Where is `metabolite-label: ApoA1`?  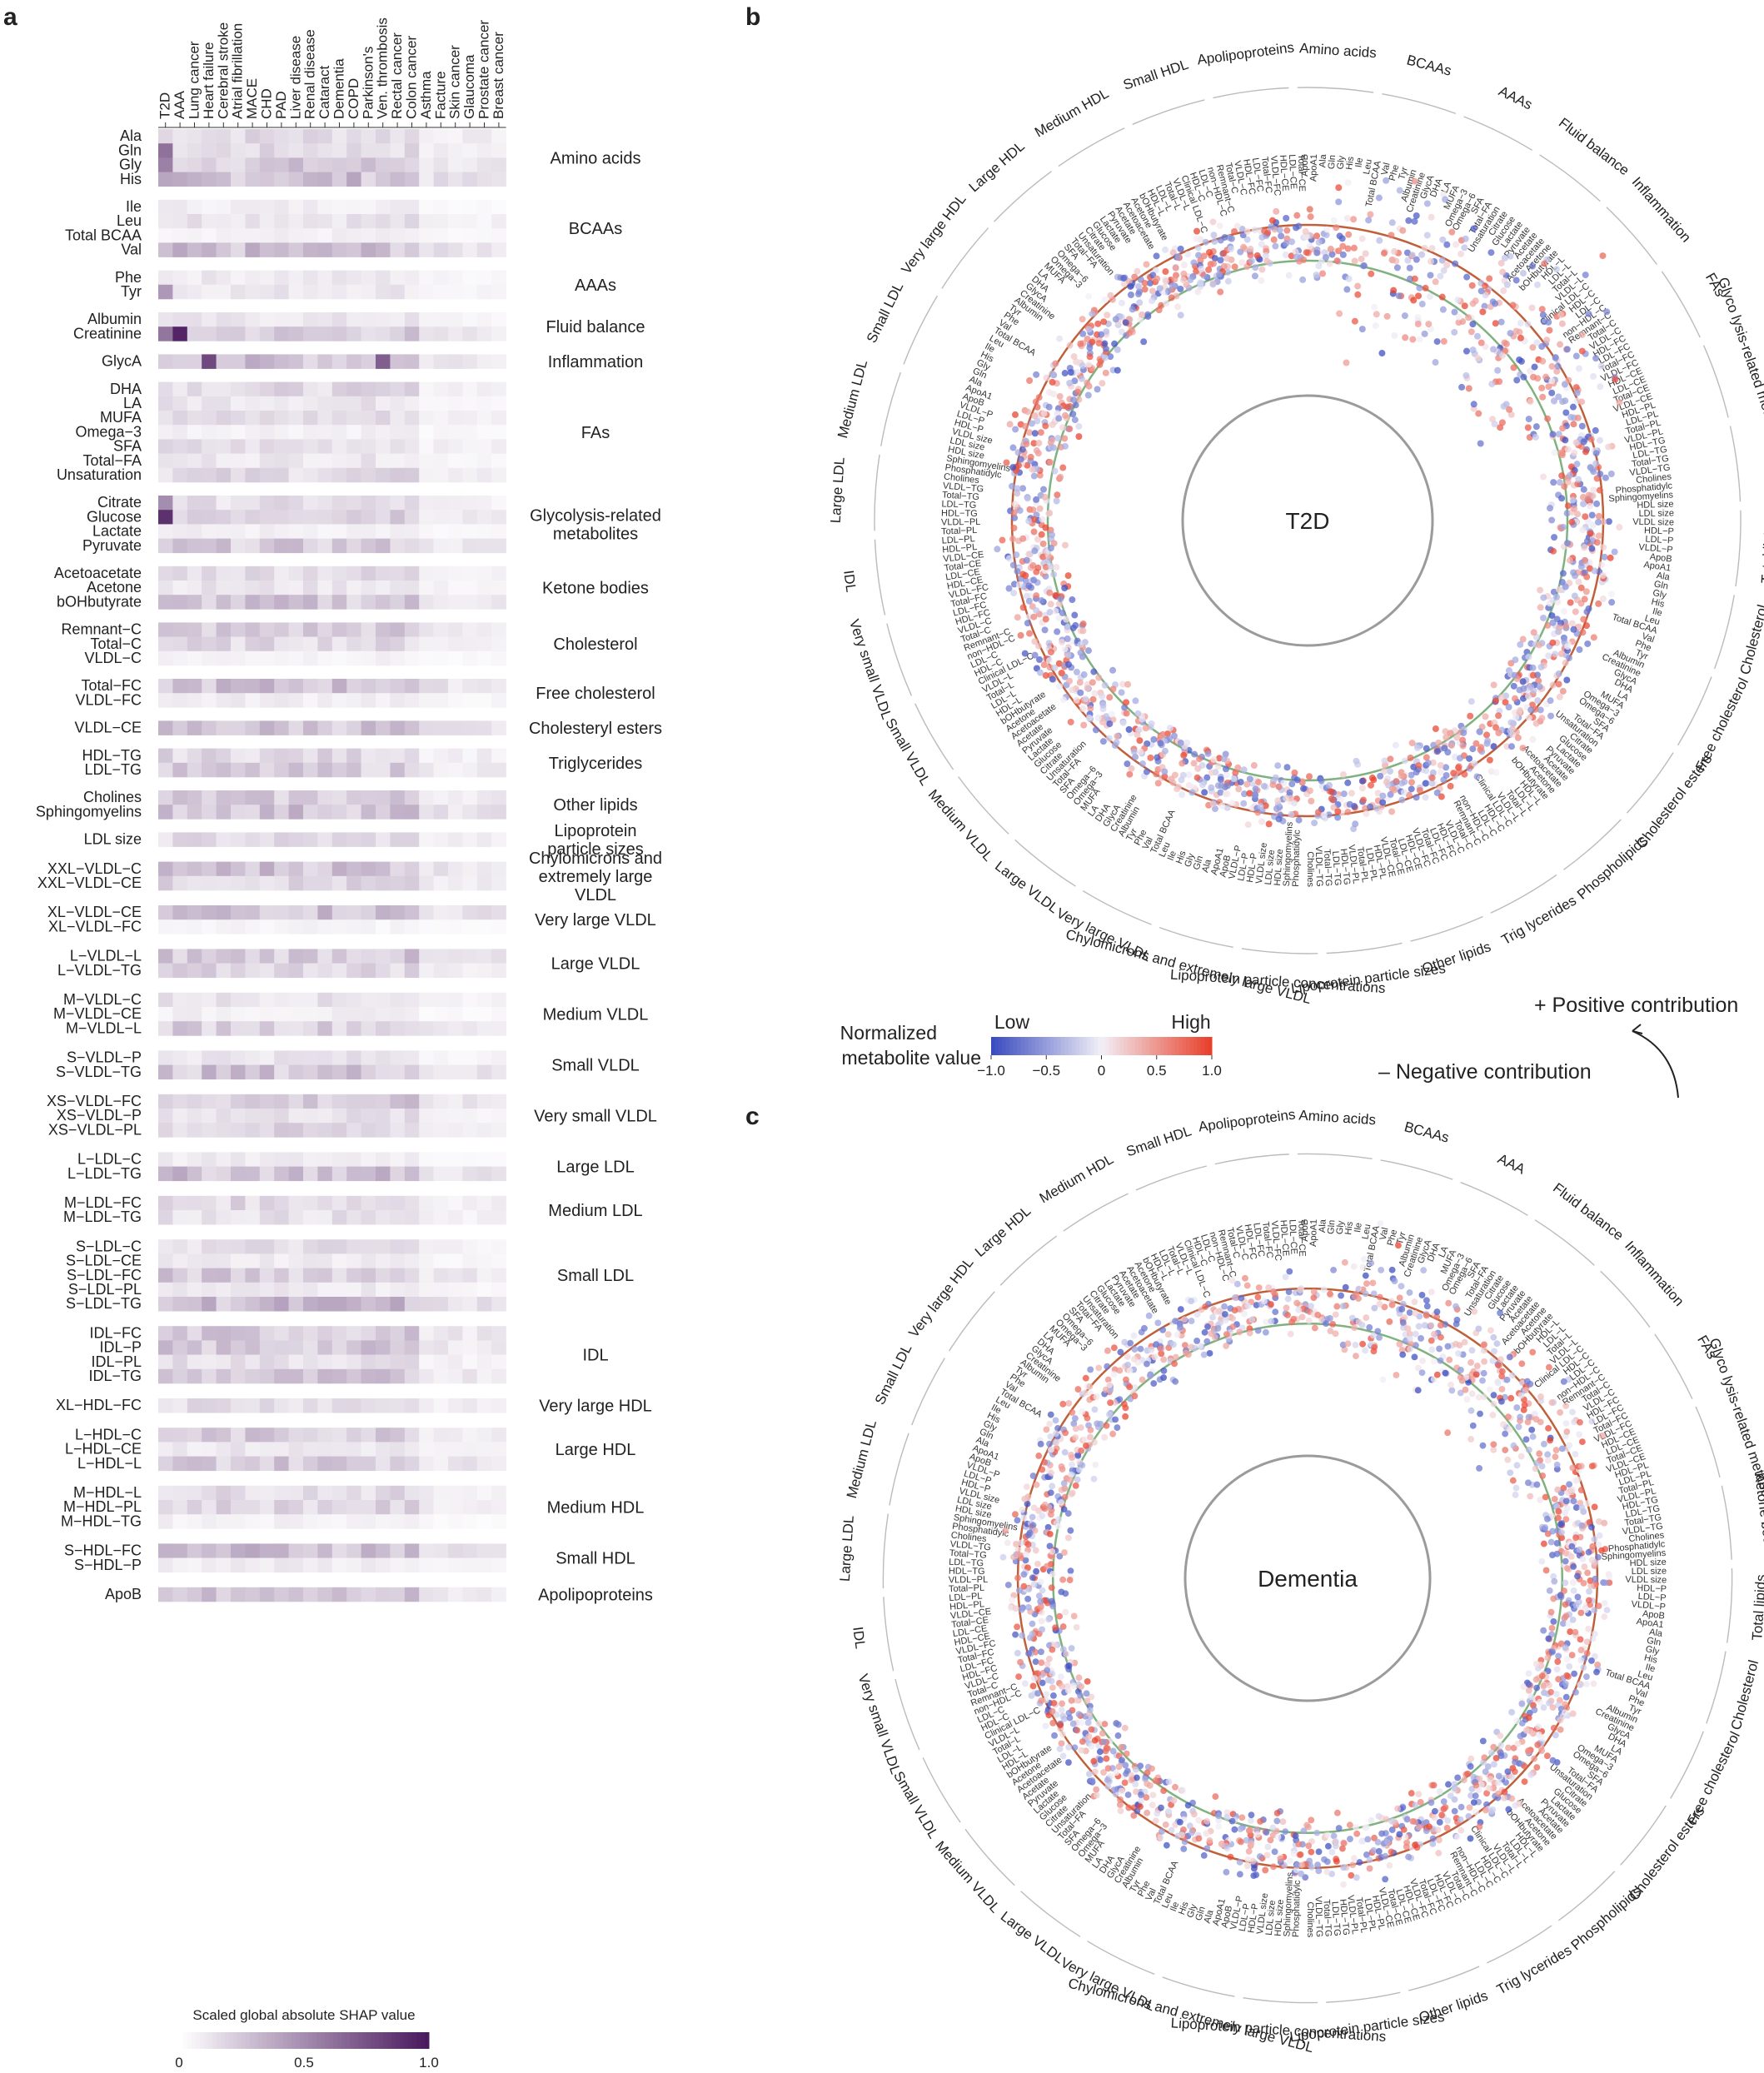
metabolite-label: ApoA1 is located at coordinates (1657, 566).